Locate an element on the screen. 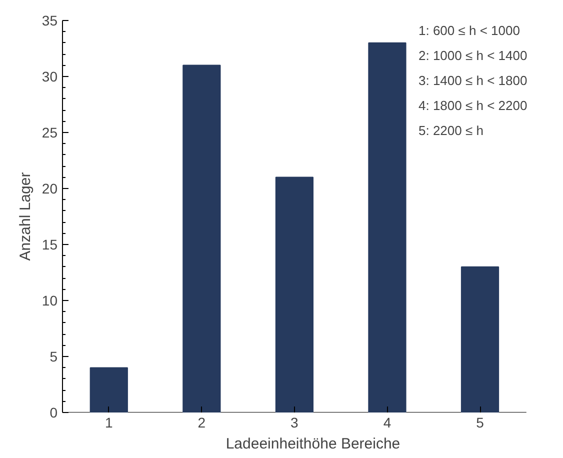  x-tick-label: 2 is located at coordinates (202, 422).